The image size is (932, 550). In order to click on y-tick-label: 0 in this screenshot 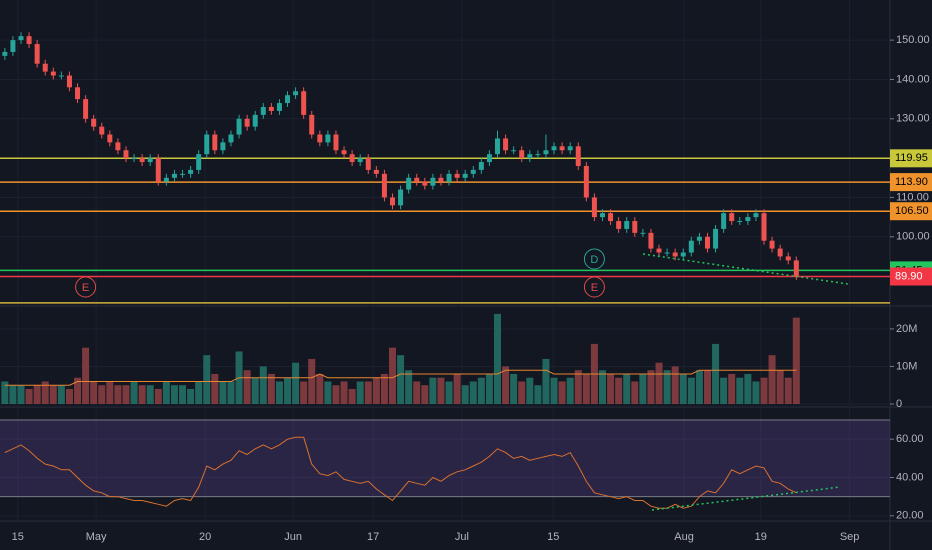, I will do `click(899, 404)`.